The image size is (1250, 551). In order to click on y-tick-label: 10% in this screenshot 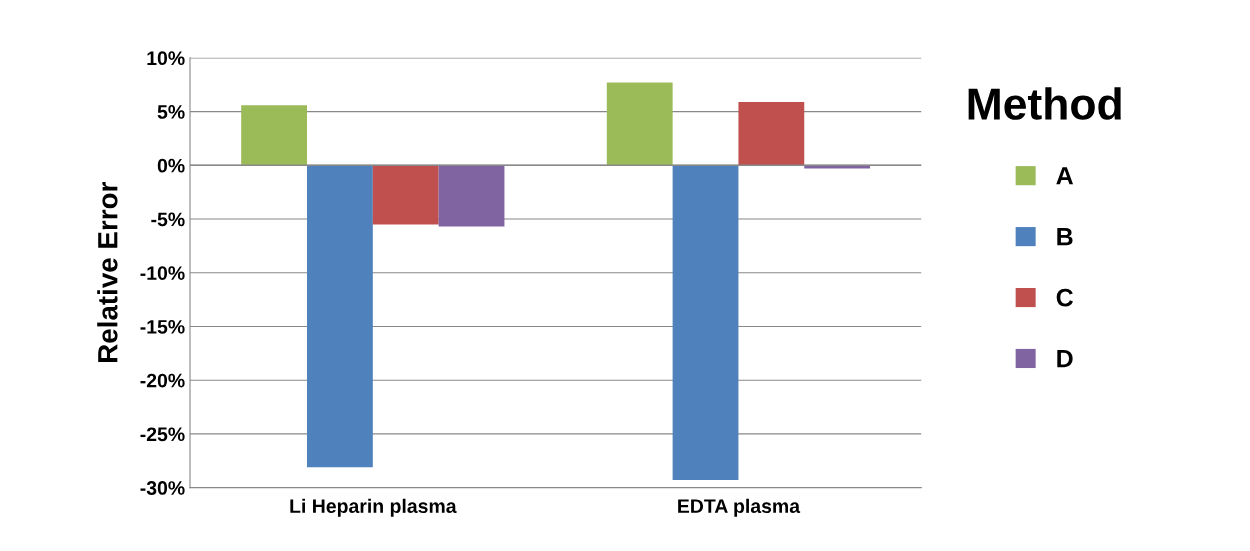, I will do `click(166, 58)`.